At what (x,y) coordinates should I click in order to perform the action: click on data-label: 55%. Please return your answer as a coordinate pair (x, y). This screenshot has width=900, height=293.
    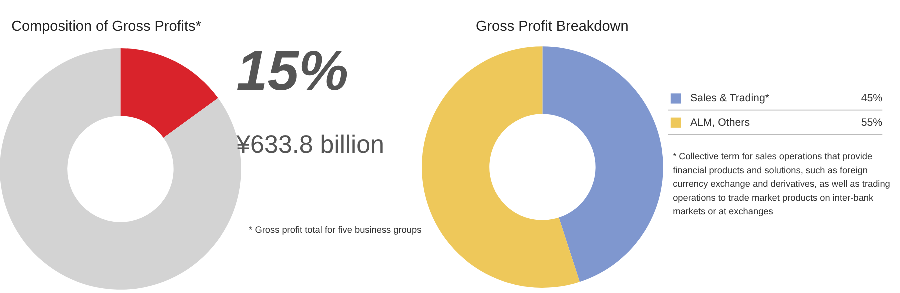
    Looking at the image, I should click on (872, 122).